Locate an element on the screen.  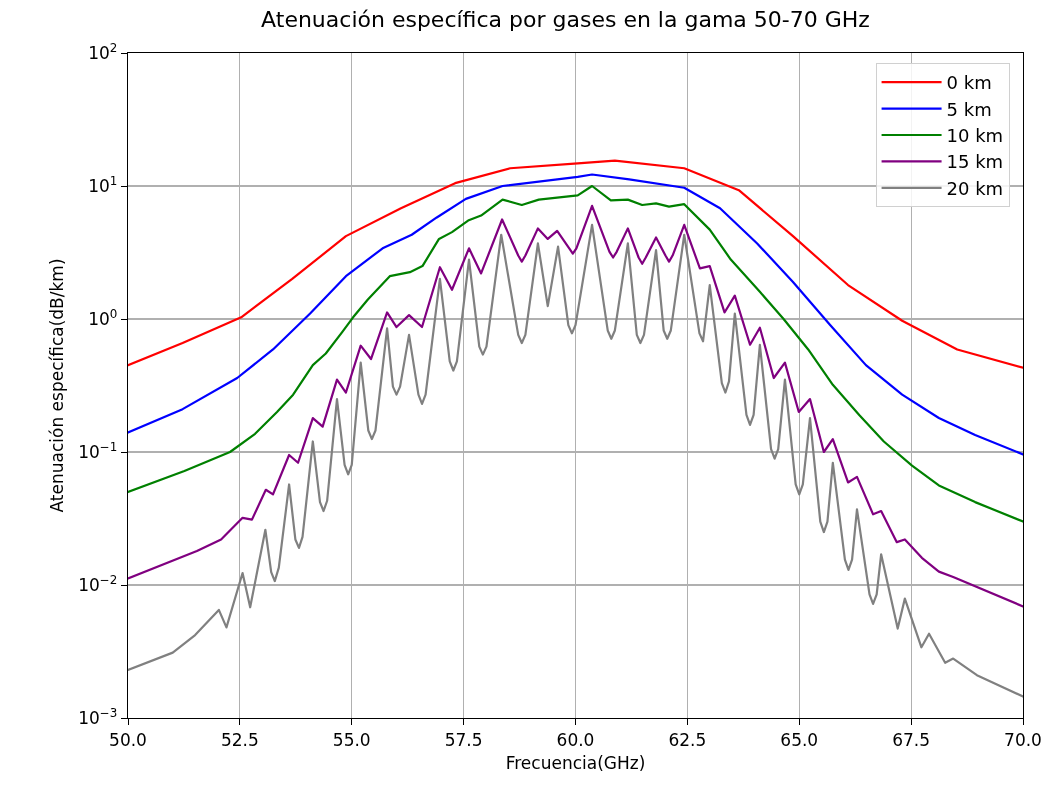
y-tick-label: 10$^{1}$ is located at coordinates (103, 184).